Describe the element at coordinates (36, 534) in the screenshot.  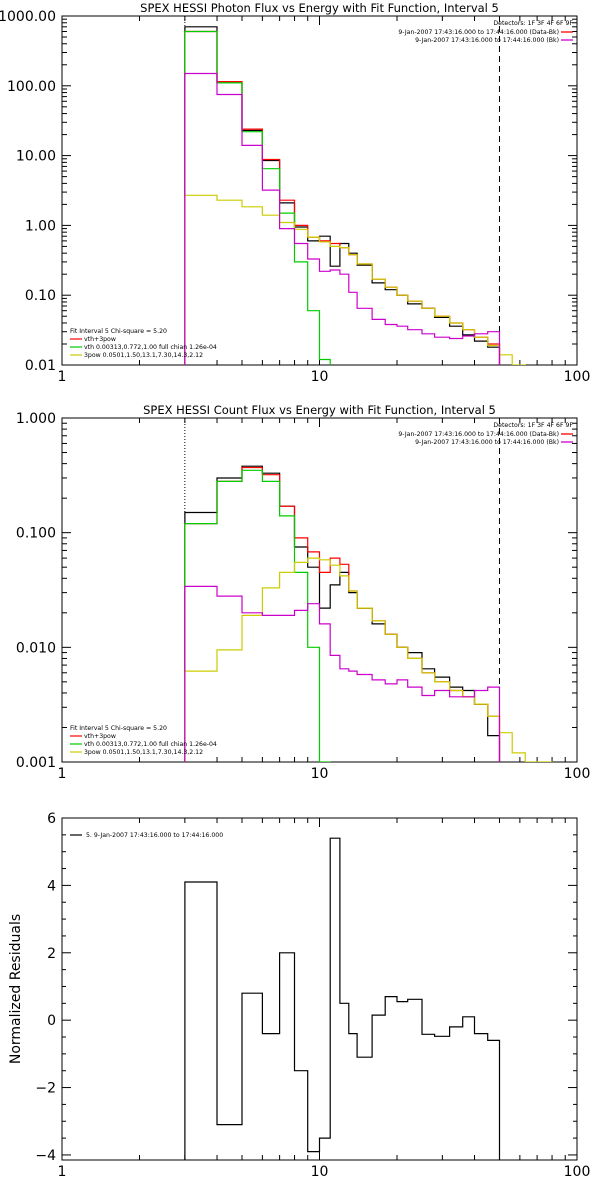
I see `y-tick-label: 0.100` at that location.